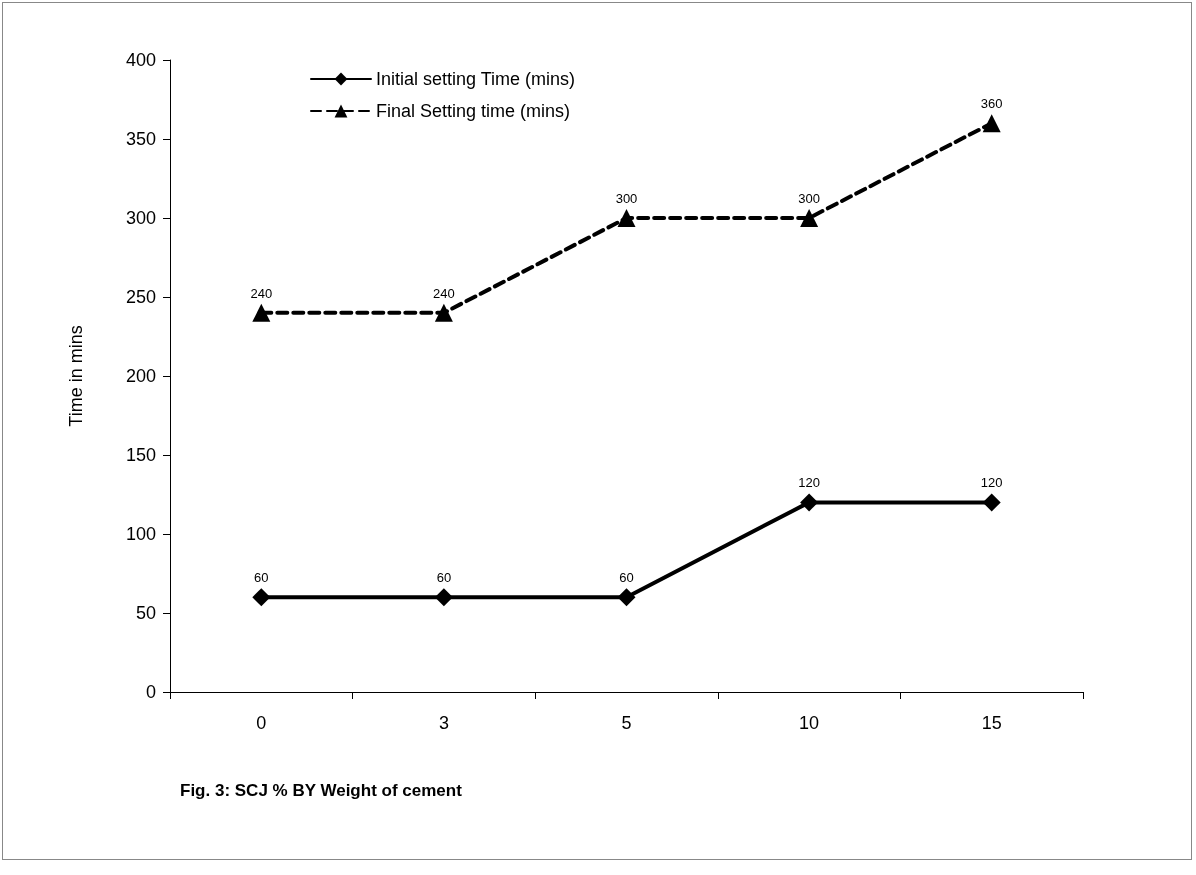  What do you see at coordinates (140, 218) in the screenshot?
I see `y-tick-label: 300` at bounding box center [140, 218].